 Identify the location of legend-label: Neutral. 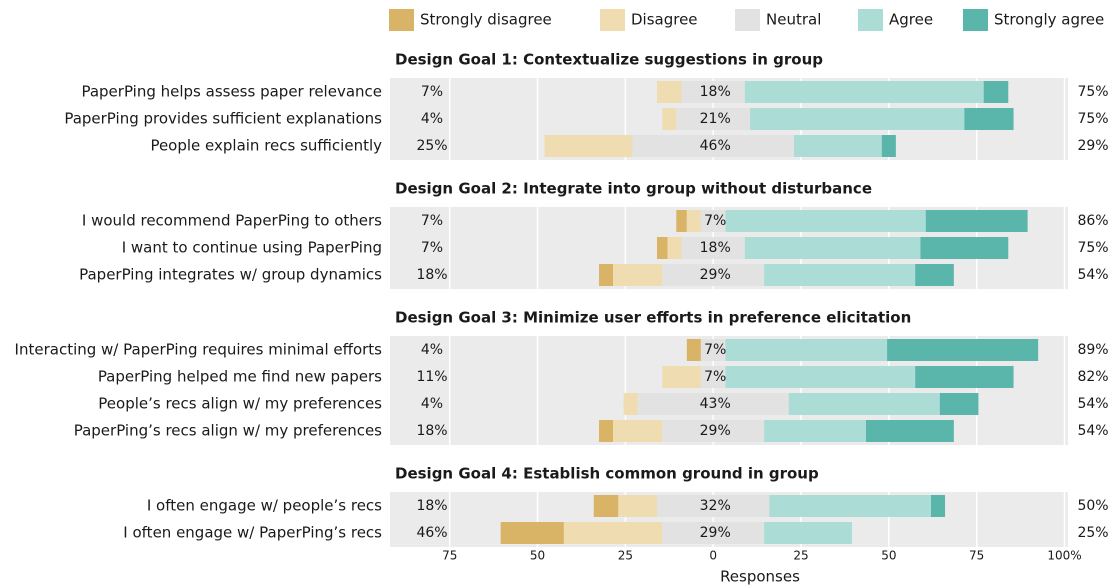
(793, 20).